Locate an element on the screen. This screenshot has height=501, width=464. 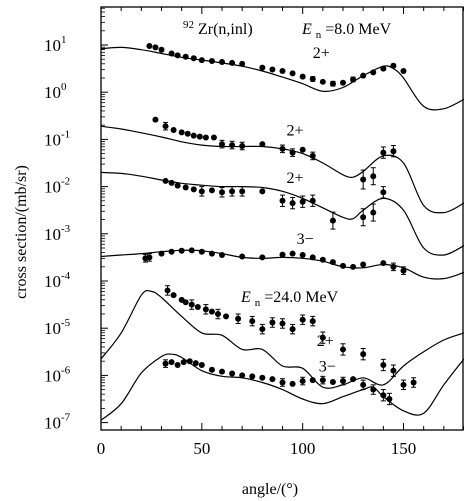
x-tick-label: 100 is located at coordinates (303, 448).